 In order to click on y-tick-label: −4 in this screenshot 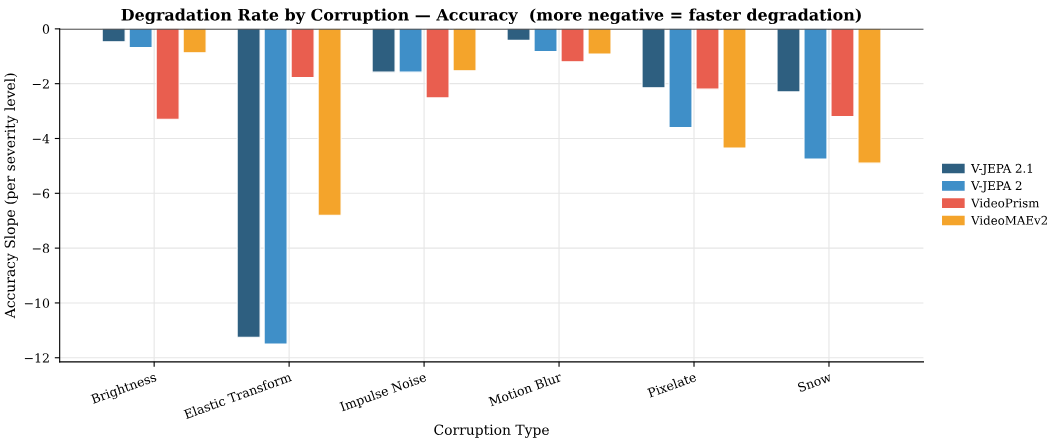, I will do `click(41, 138)`.